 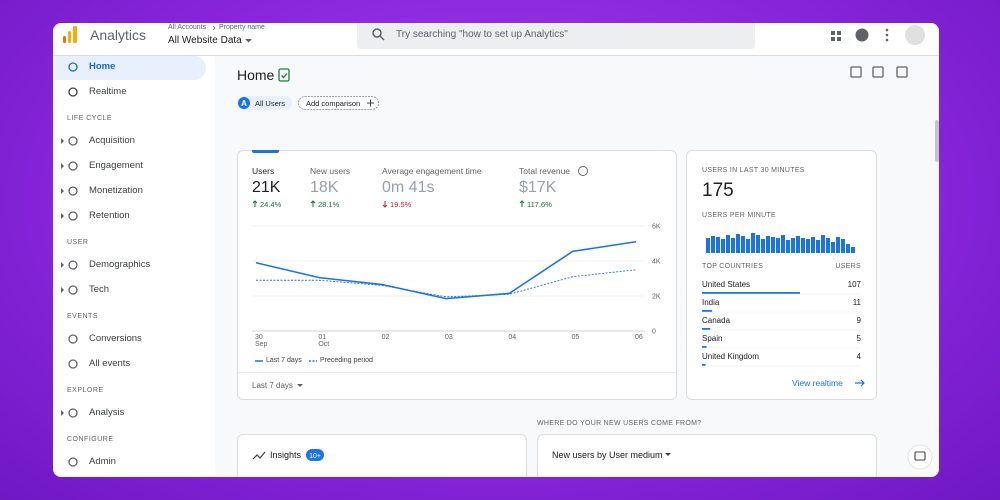 I want to click on metric-label: New users, so click(x=330, y=170).